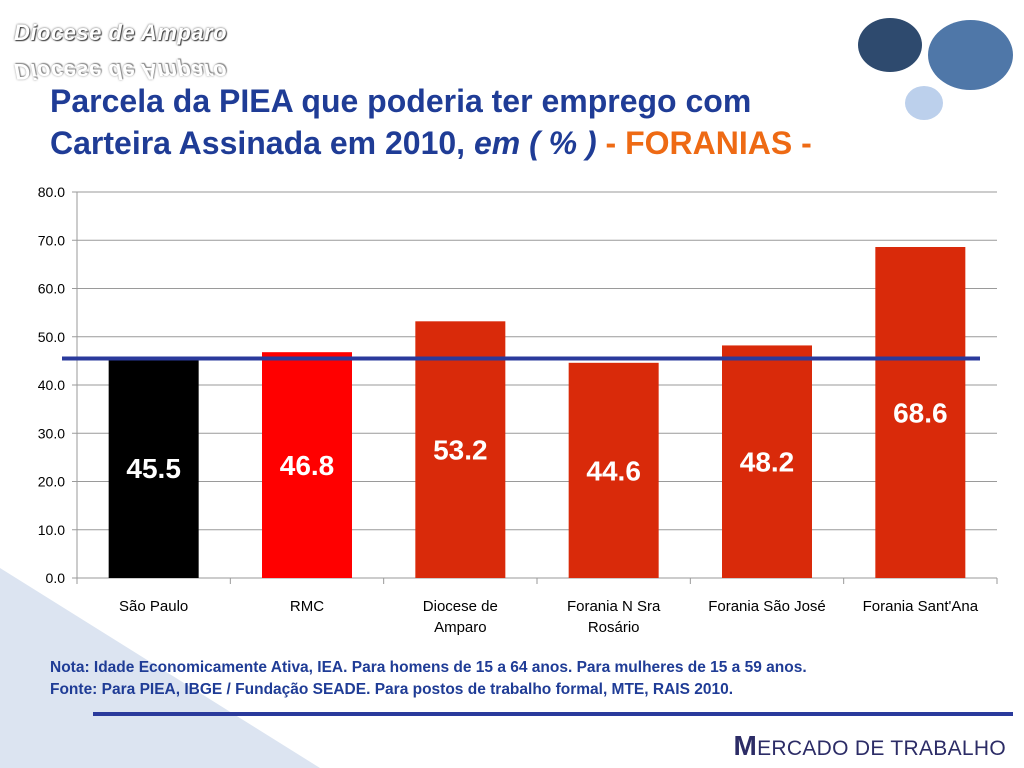 This screenshot has height=768, width=1024. I want to click on title-accent: - FORANIAS -, so click(704, 143).